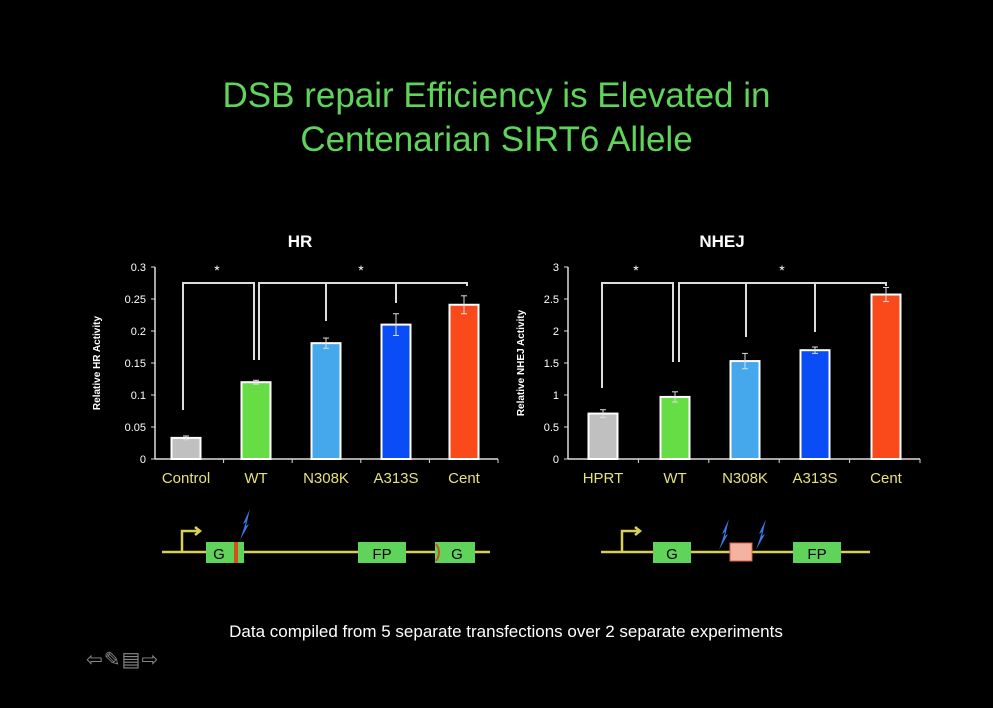 The width and height of the screenshot is (993, 708). Describe the element at coordinates (186, 478) in the screenshot. I see `x-tick-label: Control` at that location.